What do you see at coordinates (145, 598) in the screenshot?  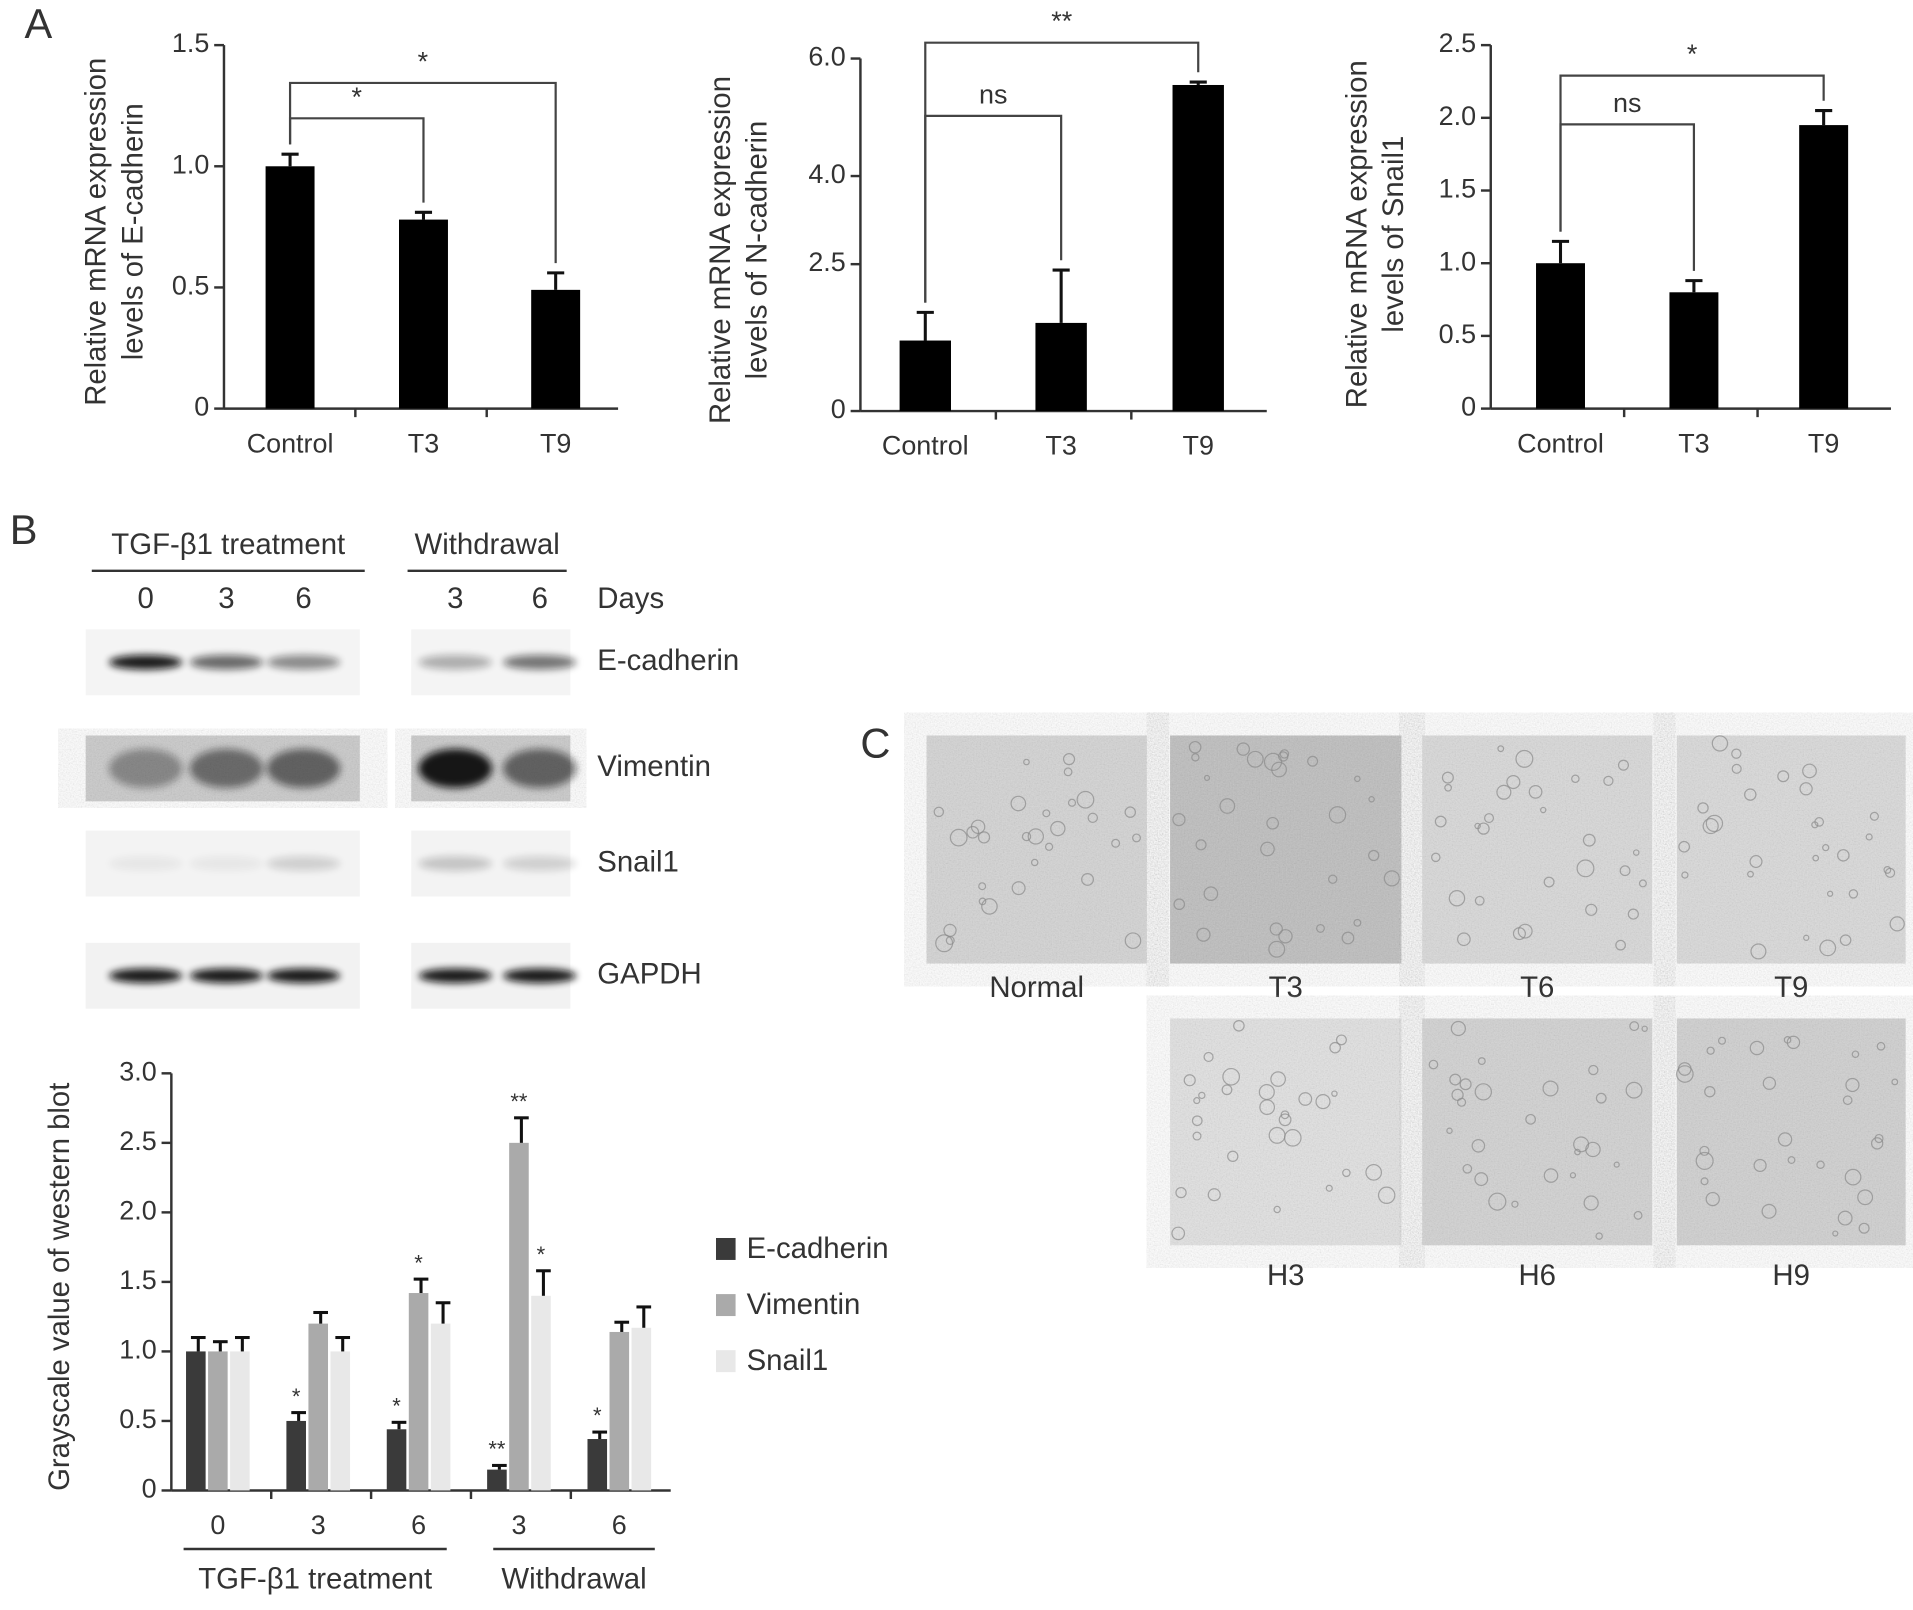 I see `day-label: 0` at bounding box center [145, 598].